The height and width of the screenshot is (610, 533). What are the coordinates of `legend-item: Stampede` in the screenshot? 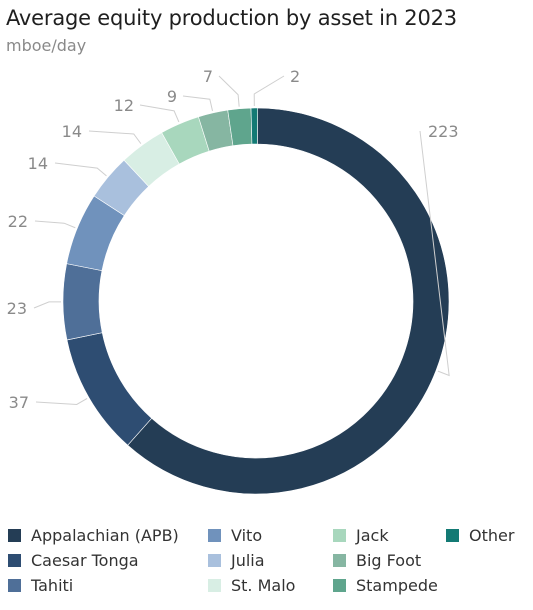 It's located at (385, 585).